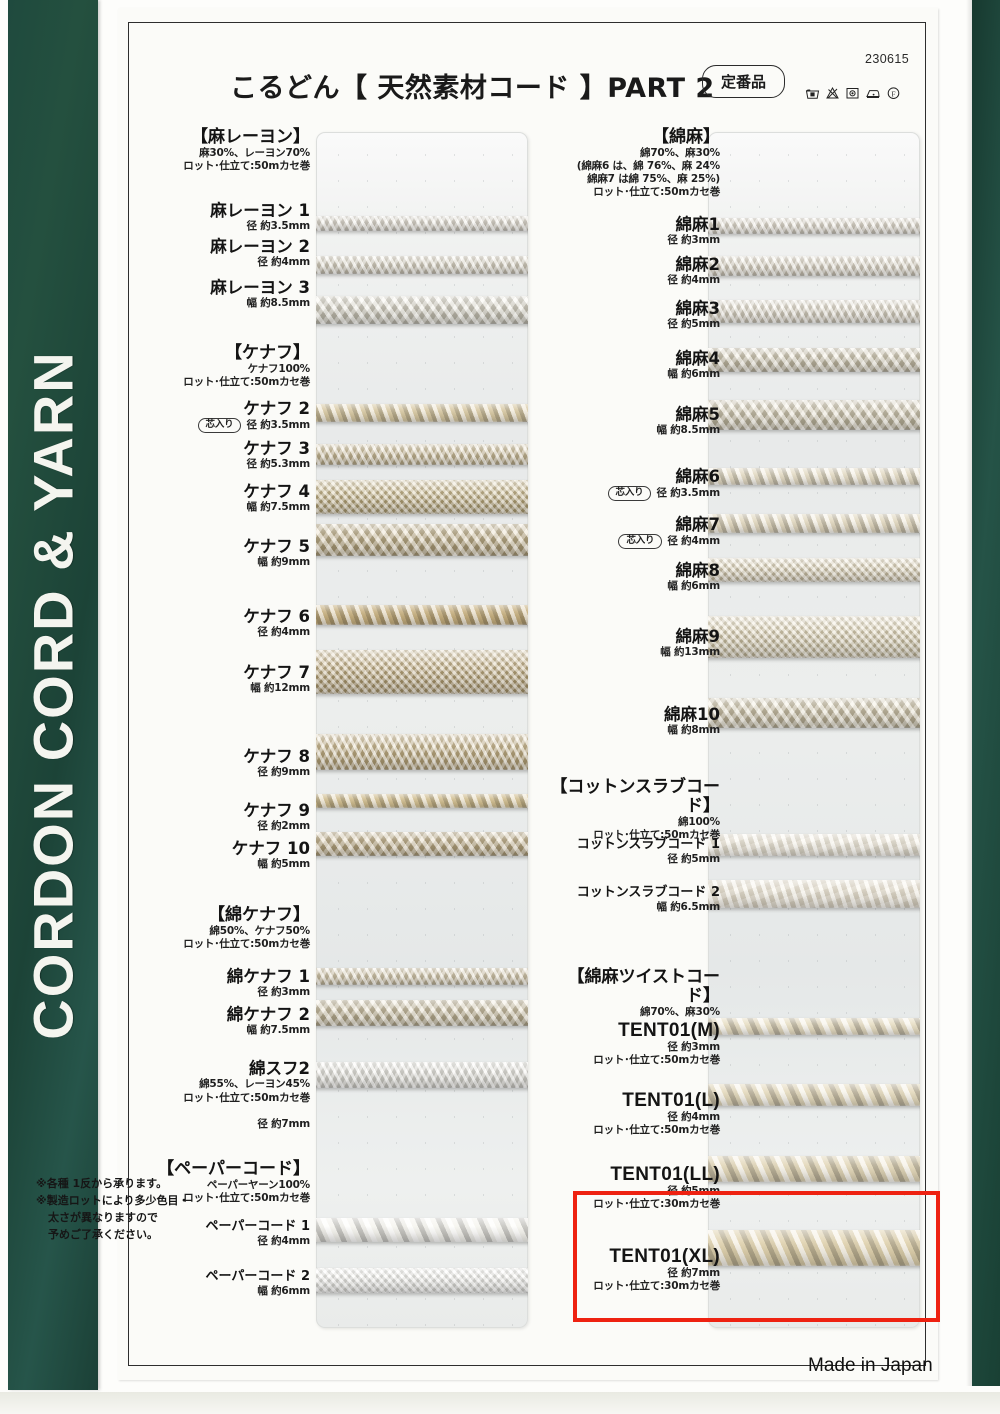  I want to click on product-name: ケナフ 5, so click(276, 546).